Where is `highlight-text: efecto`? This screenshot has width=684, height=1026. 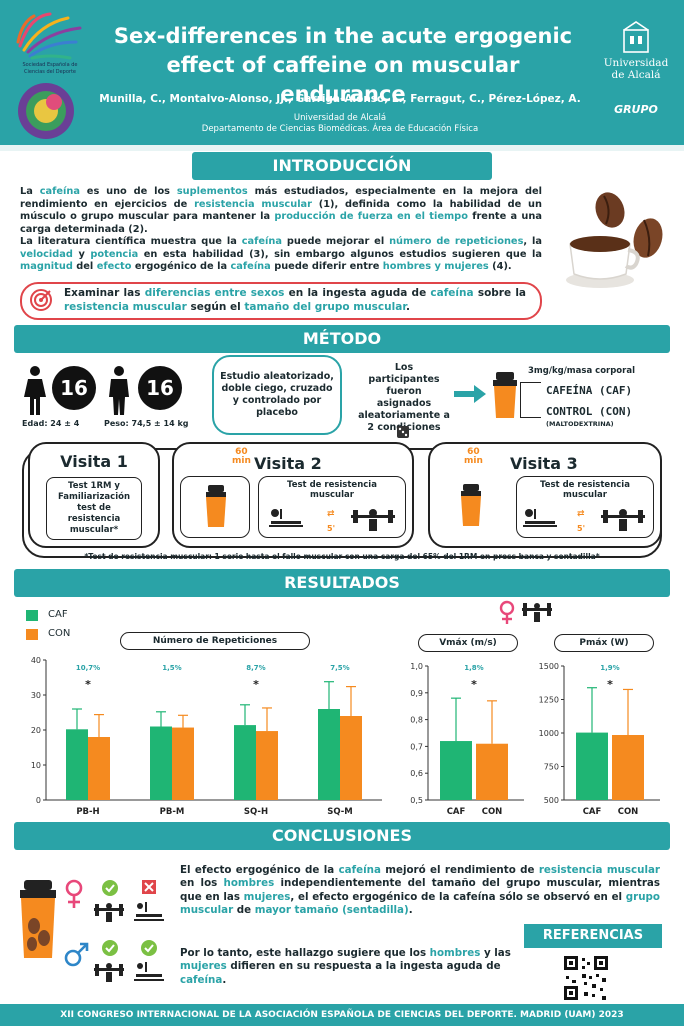 highlight-text: efecto is located at coordinates (114, 267).